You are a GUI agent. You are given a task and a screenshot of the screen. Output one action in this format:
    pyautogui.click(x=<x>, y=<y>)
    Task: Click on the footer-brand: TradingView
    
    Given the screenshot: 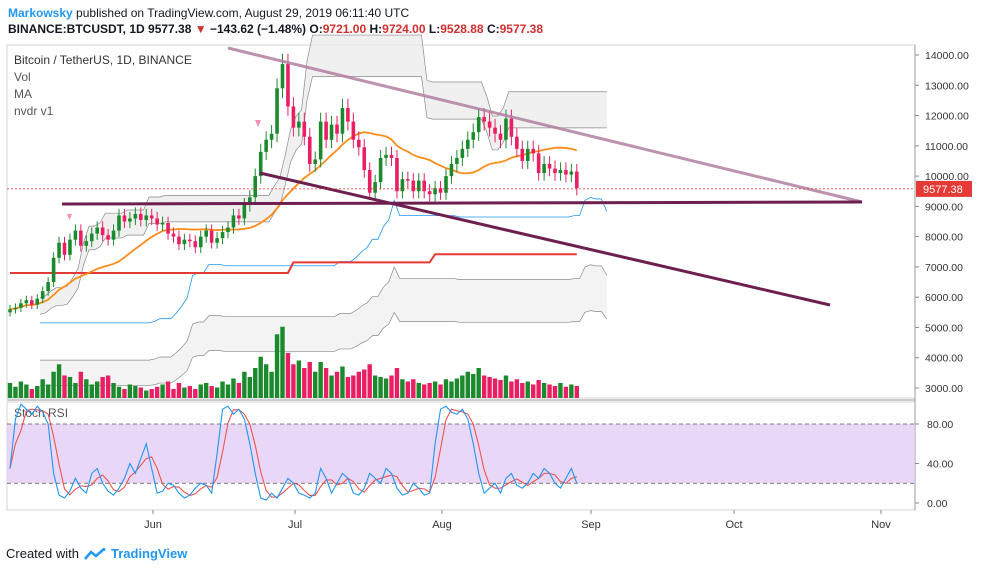 What is the action you would take?
    pyautogui.click(x=149, y=553)
    